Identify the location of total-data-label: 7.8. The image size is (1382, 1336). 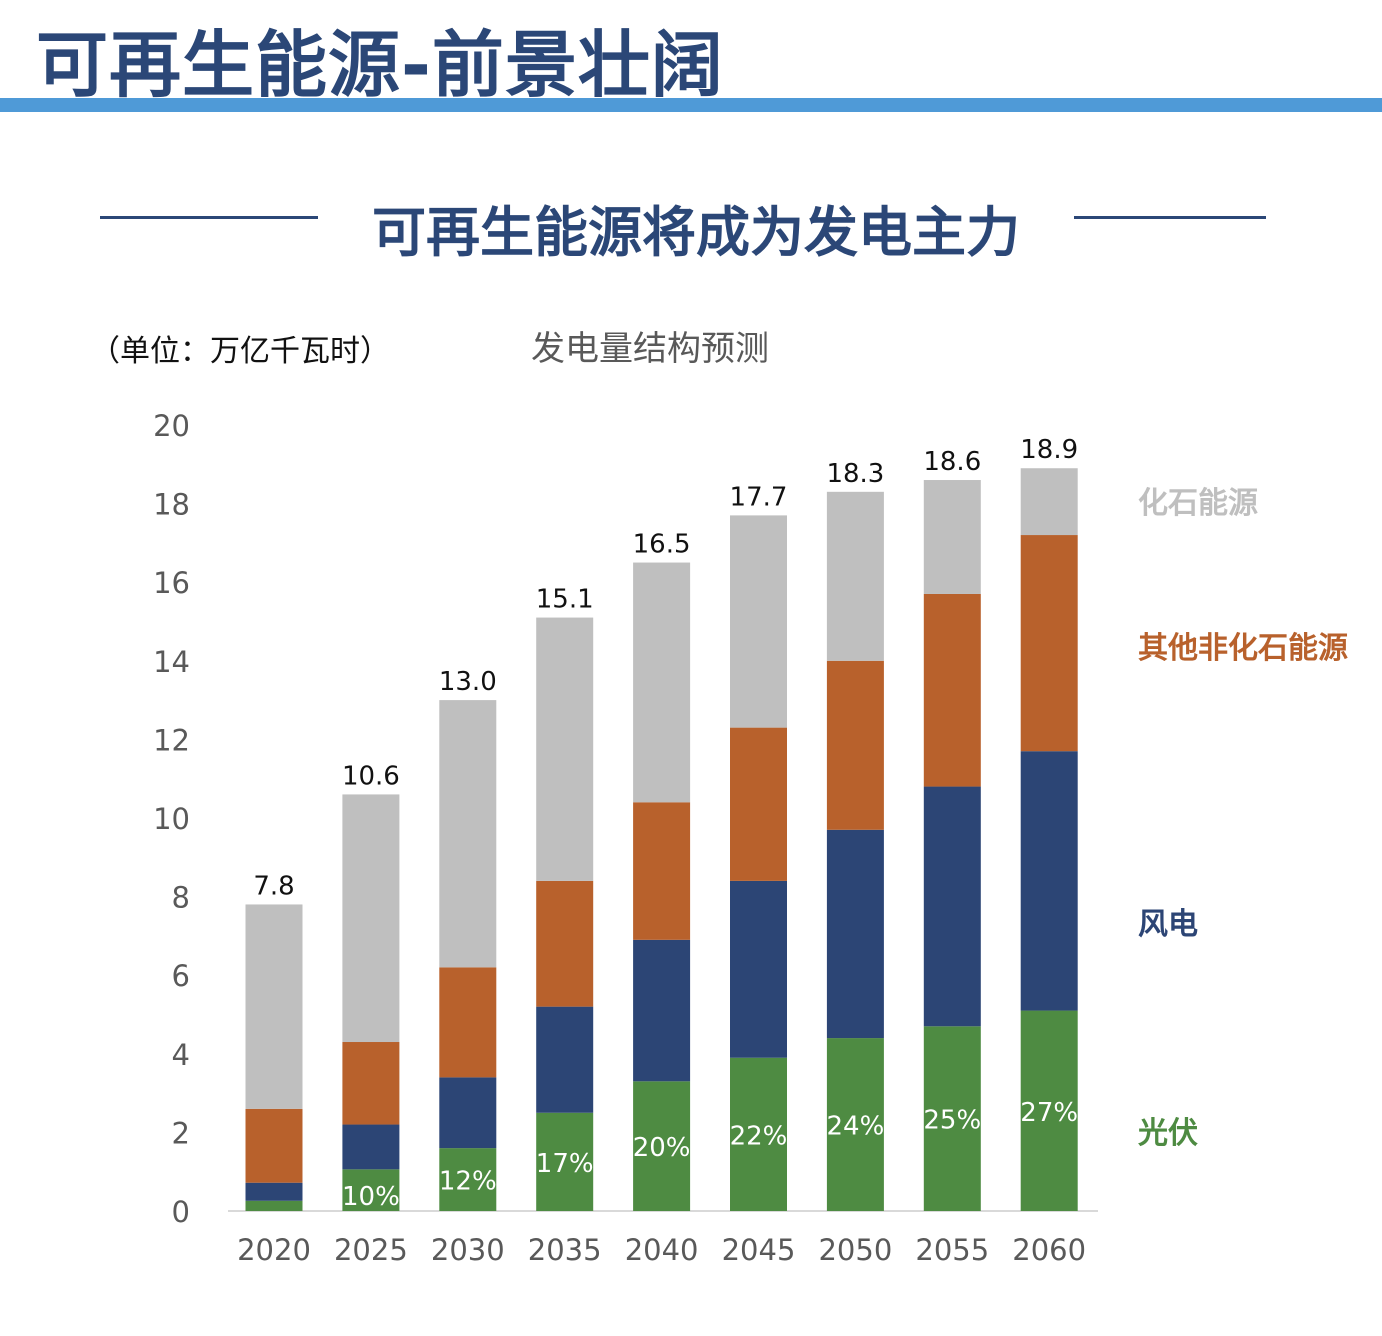
(273, 886).